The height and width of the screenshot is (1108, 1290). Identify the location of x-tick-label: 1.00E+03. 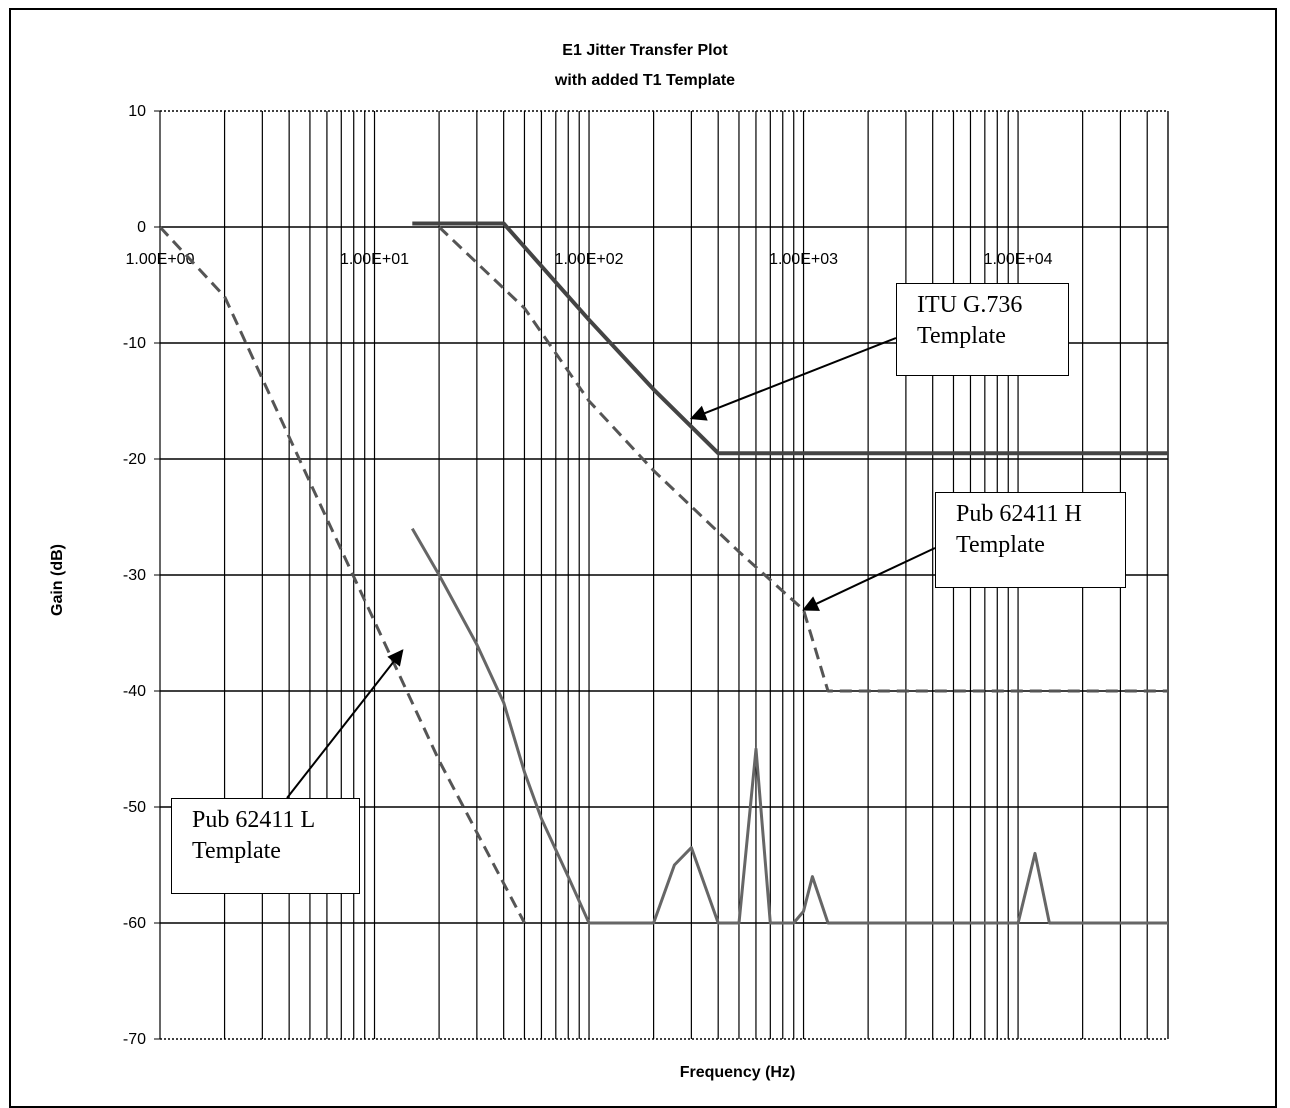
(803, 259).